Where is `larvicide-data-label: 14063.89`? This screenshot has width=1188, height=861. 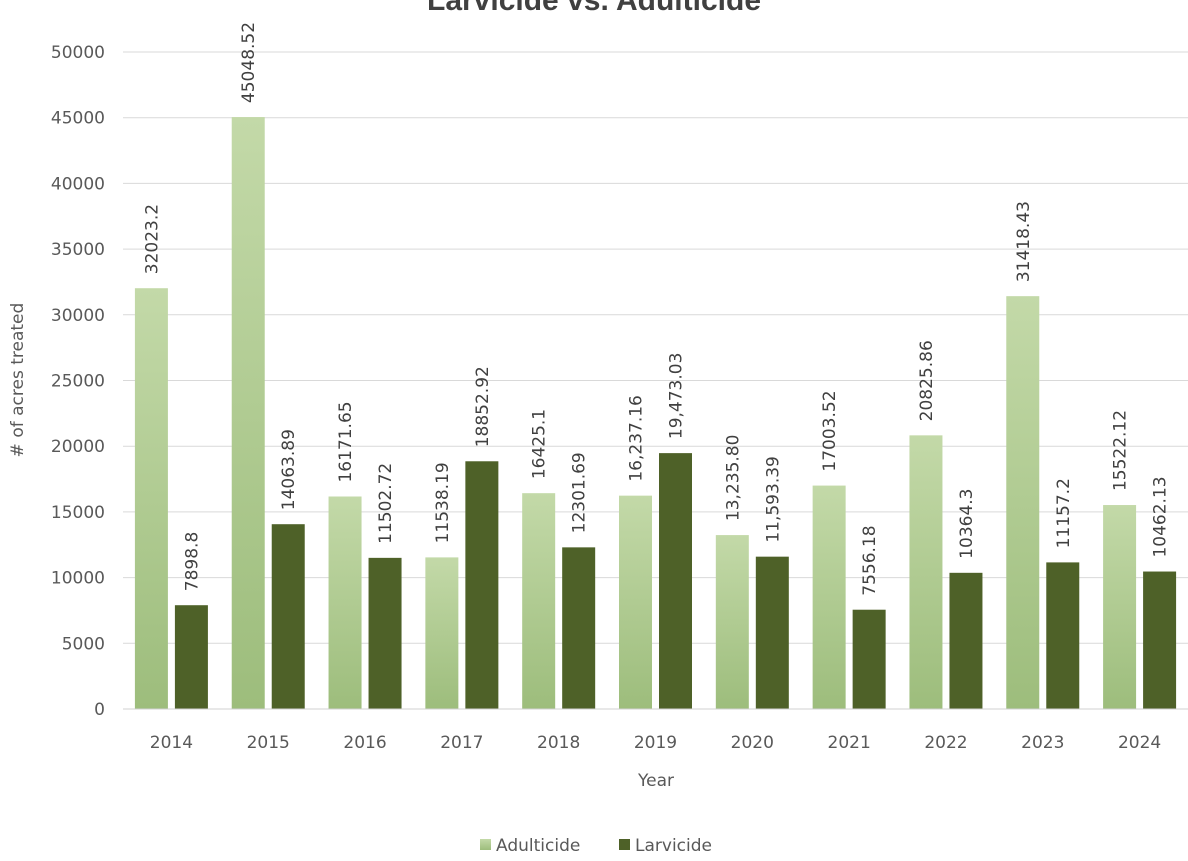 larvicide-data-label: 14063.89 is located at coordinates (289, 469).